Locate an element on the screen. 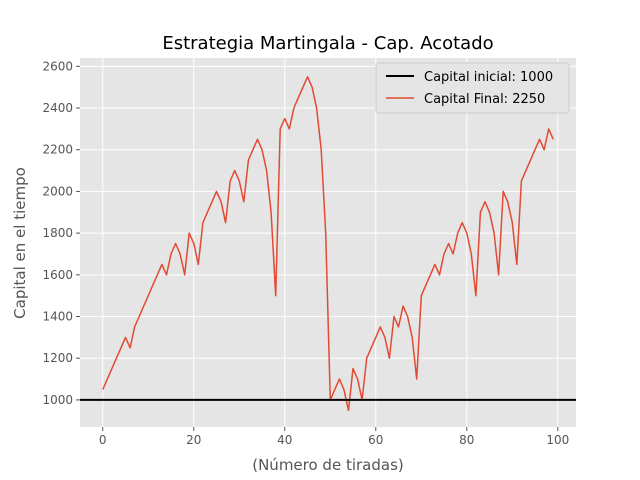  y-tick-label: 2000 is located at coordinates (57, 191).